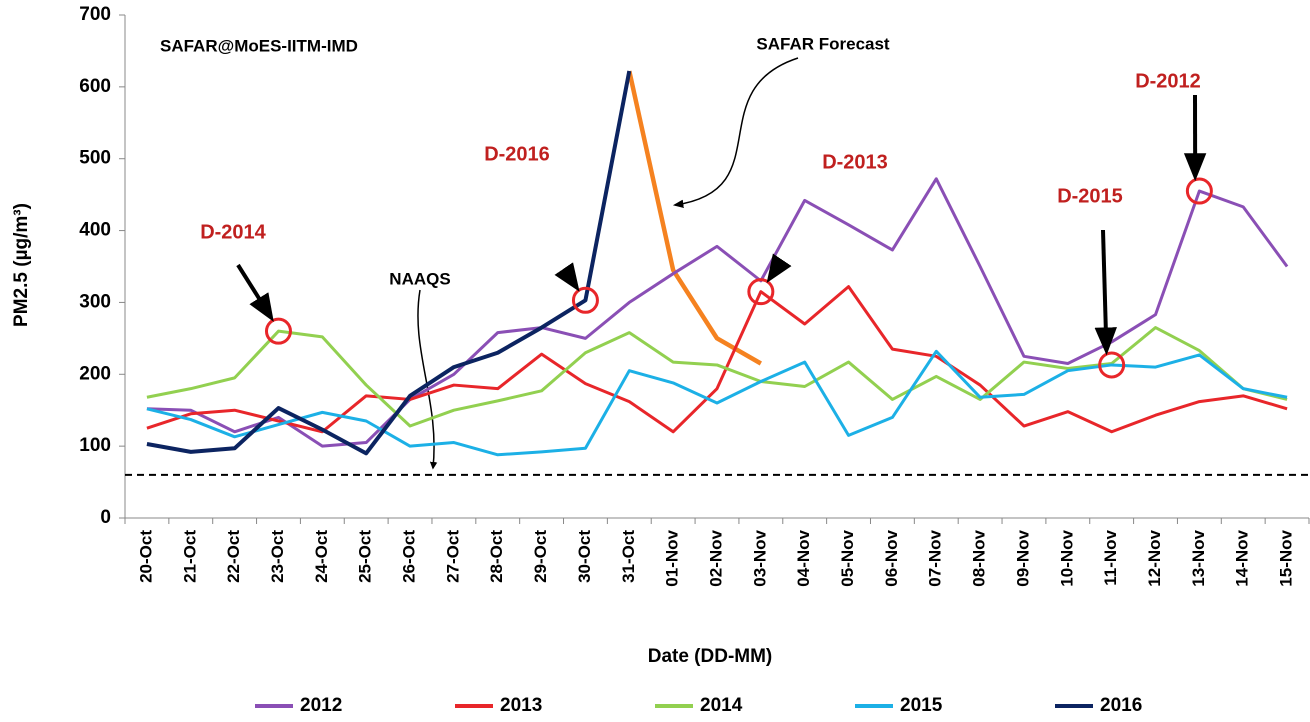 The image size is (1310, 722). What do you see at coordinates (847, 557) in the screenshot?
I see `x-tick-label: 05-Nov` at bounding box center [847, 557].